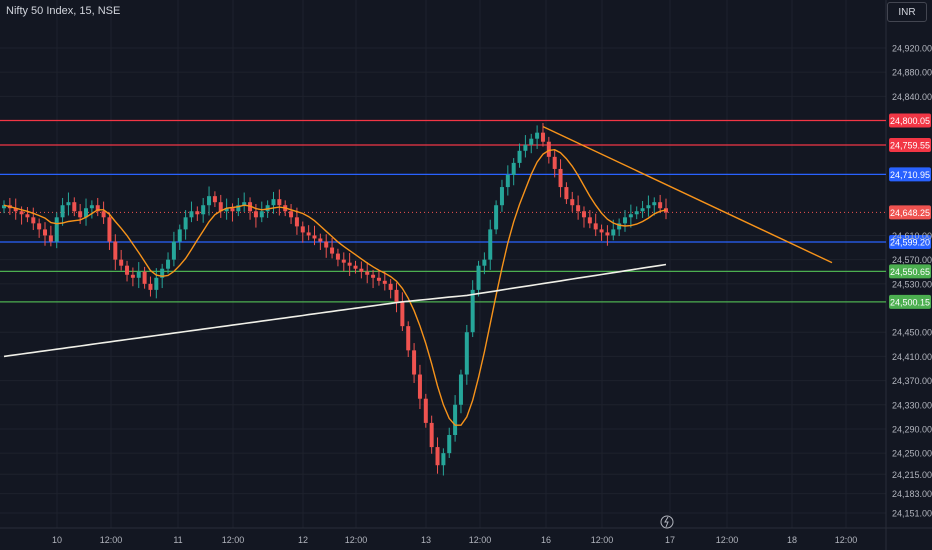 The image size is (932, 550). What do you see at coordinates (912, 97) in the screenshot?
I see `y-tick-label: 24,840.00` at bounding box center [912, 97].